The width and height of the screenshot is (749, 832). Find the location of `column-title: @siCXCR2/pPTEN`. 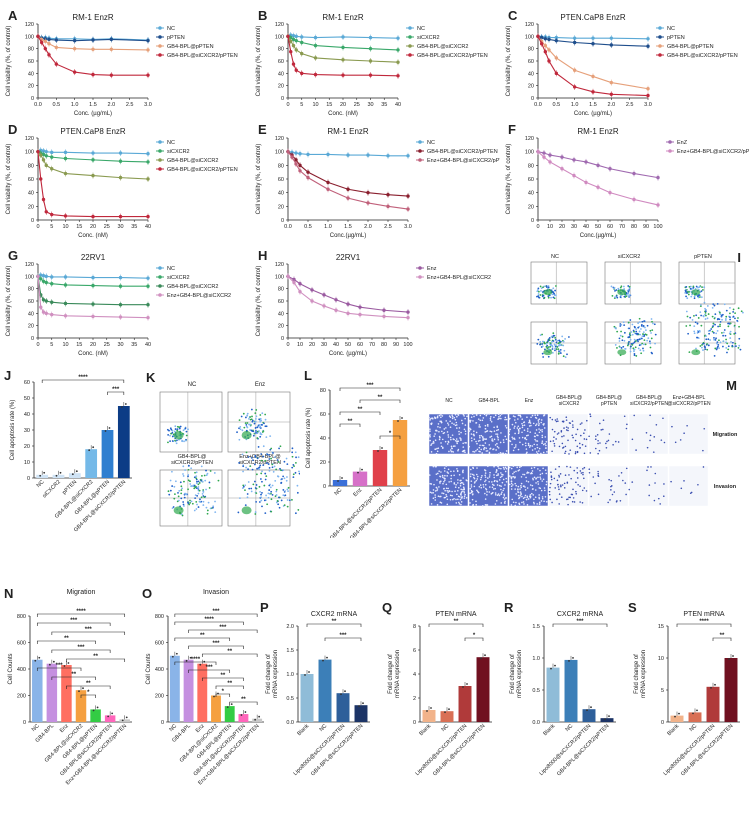

column-title: @siCXCR2/pPTEN is located at coordinates (689, 404).